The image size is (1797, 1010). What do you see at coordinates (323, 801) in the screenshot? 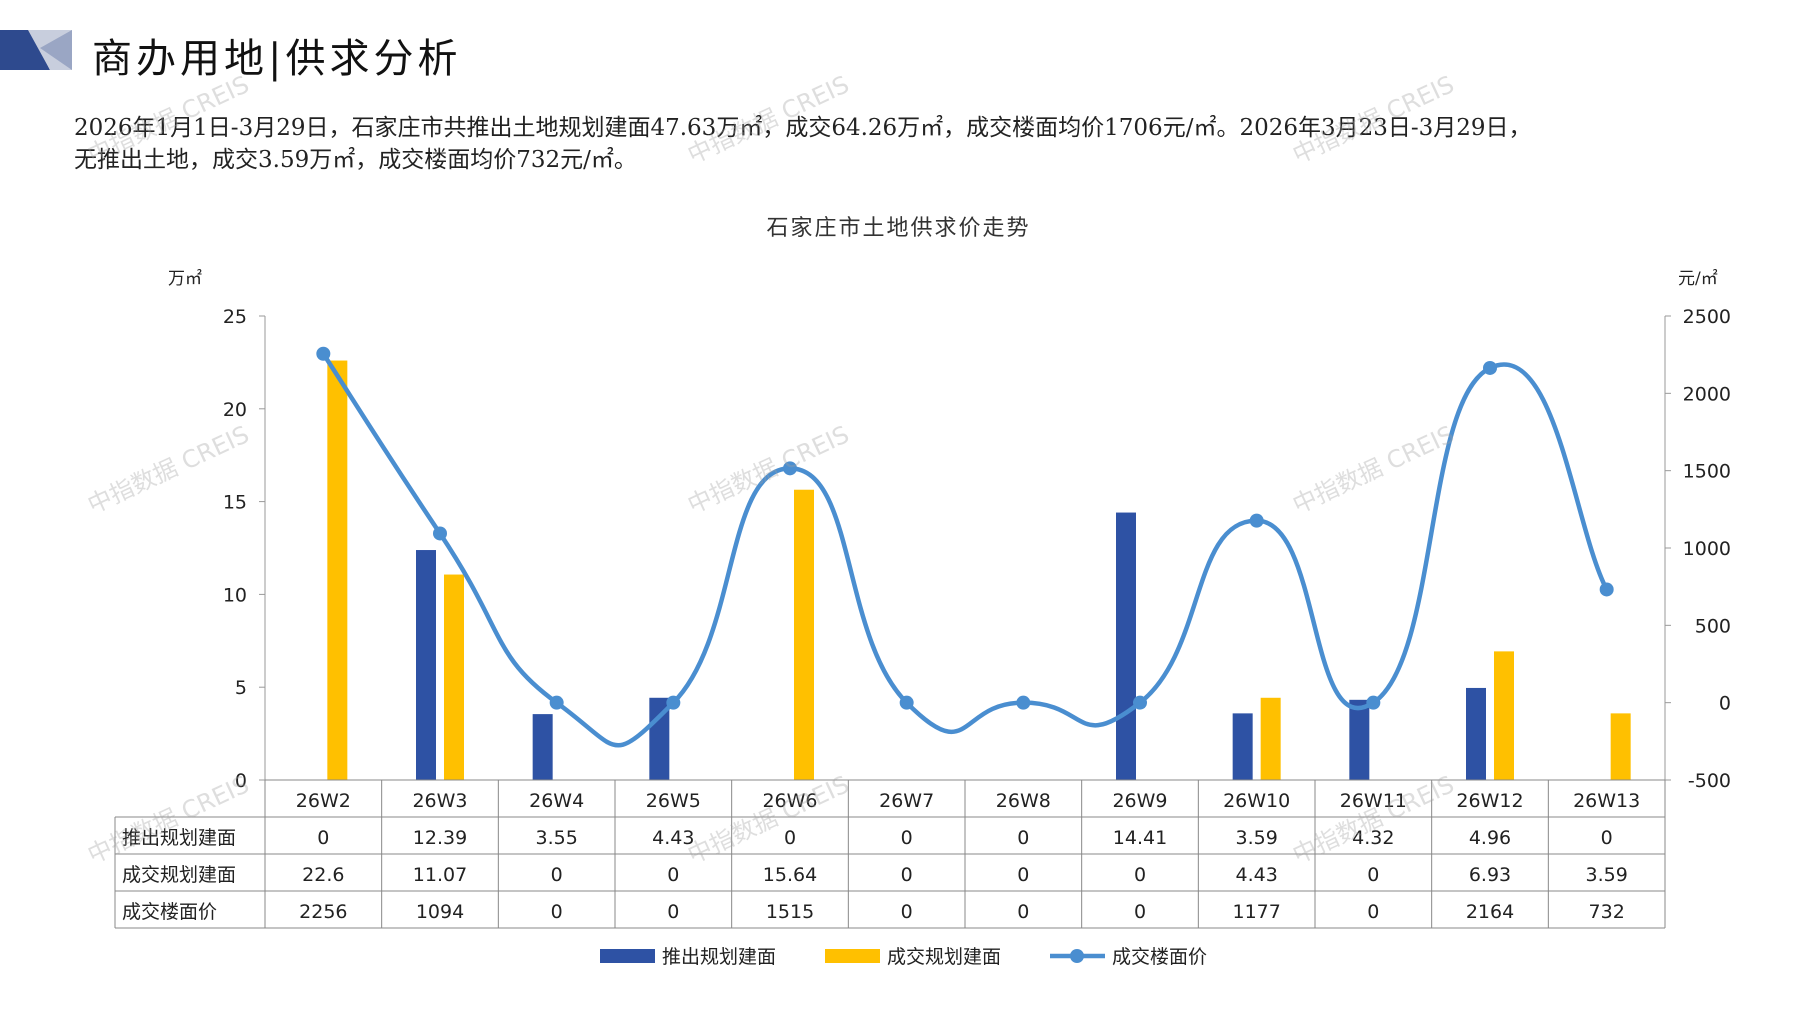
I see `category-label: 26W2` at bounding box center [323, 801].